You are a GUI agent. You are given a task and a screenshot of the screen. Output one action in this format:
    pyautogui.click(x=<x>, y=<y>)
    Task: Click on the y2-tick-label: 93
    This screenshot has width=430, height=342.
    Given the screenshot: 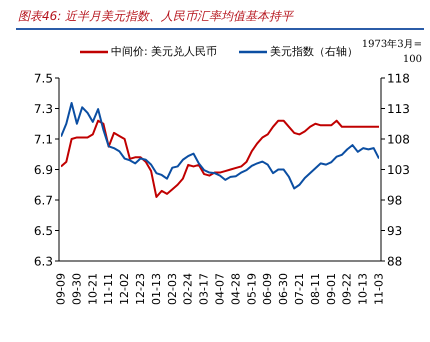 What is the action you would take?
    pyautogui.click(x=394, y=231)
    